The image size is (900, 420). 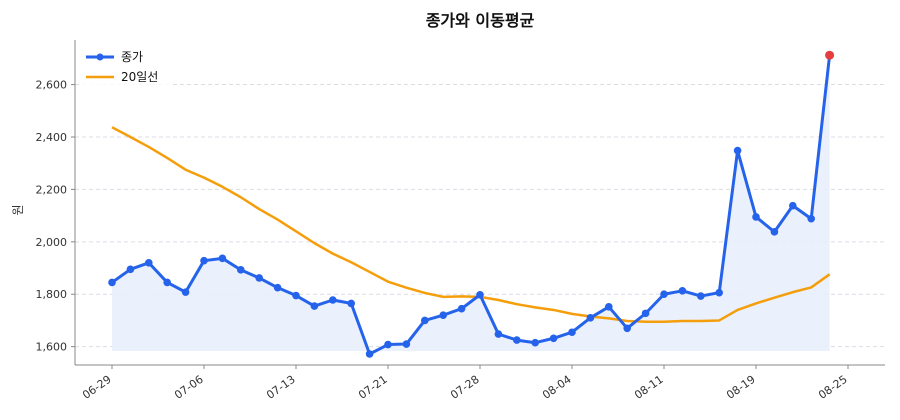 What do you see at coordinates (52, 294) in the screenshot?
I see `y-tick-label: 1,800` at bounding box center [52, 294].